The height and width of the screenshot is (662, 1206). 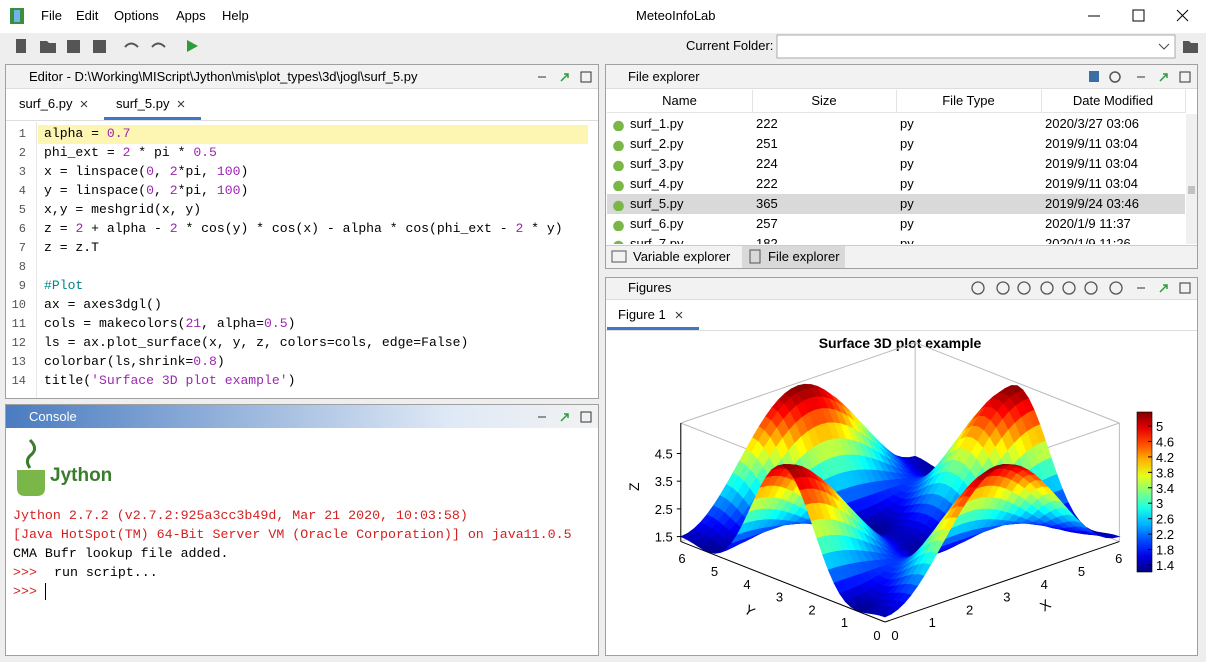 What do you see at coordinates (143, 103) in the screenshot?
I see `editor-tab: surf_5.py` at bounding box center [143, 103].